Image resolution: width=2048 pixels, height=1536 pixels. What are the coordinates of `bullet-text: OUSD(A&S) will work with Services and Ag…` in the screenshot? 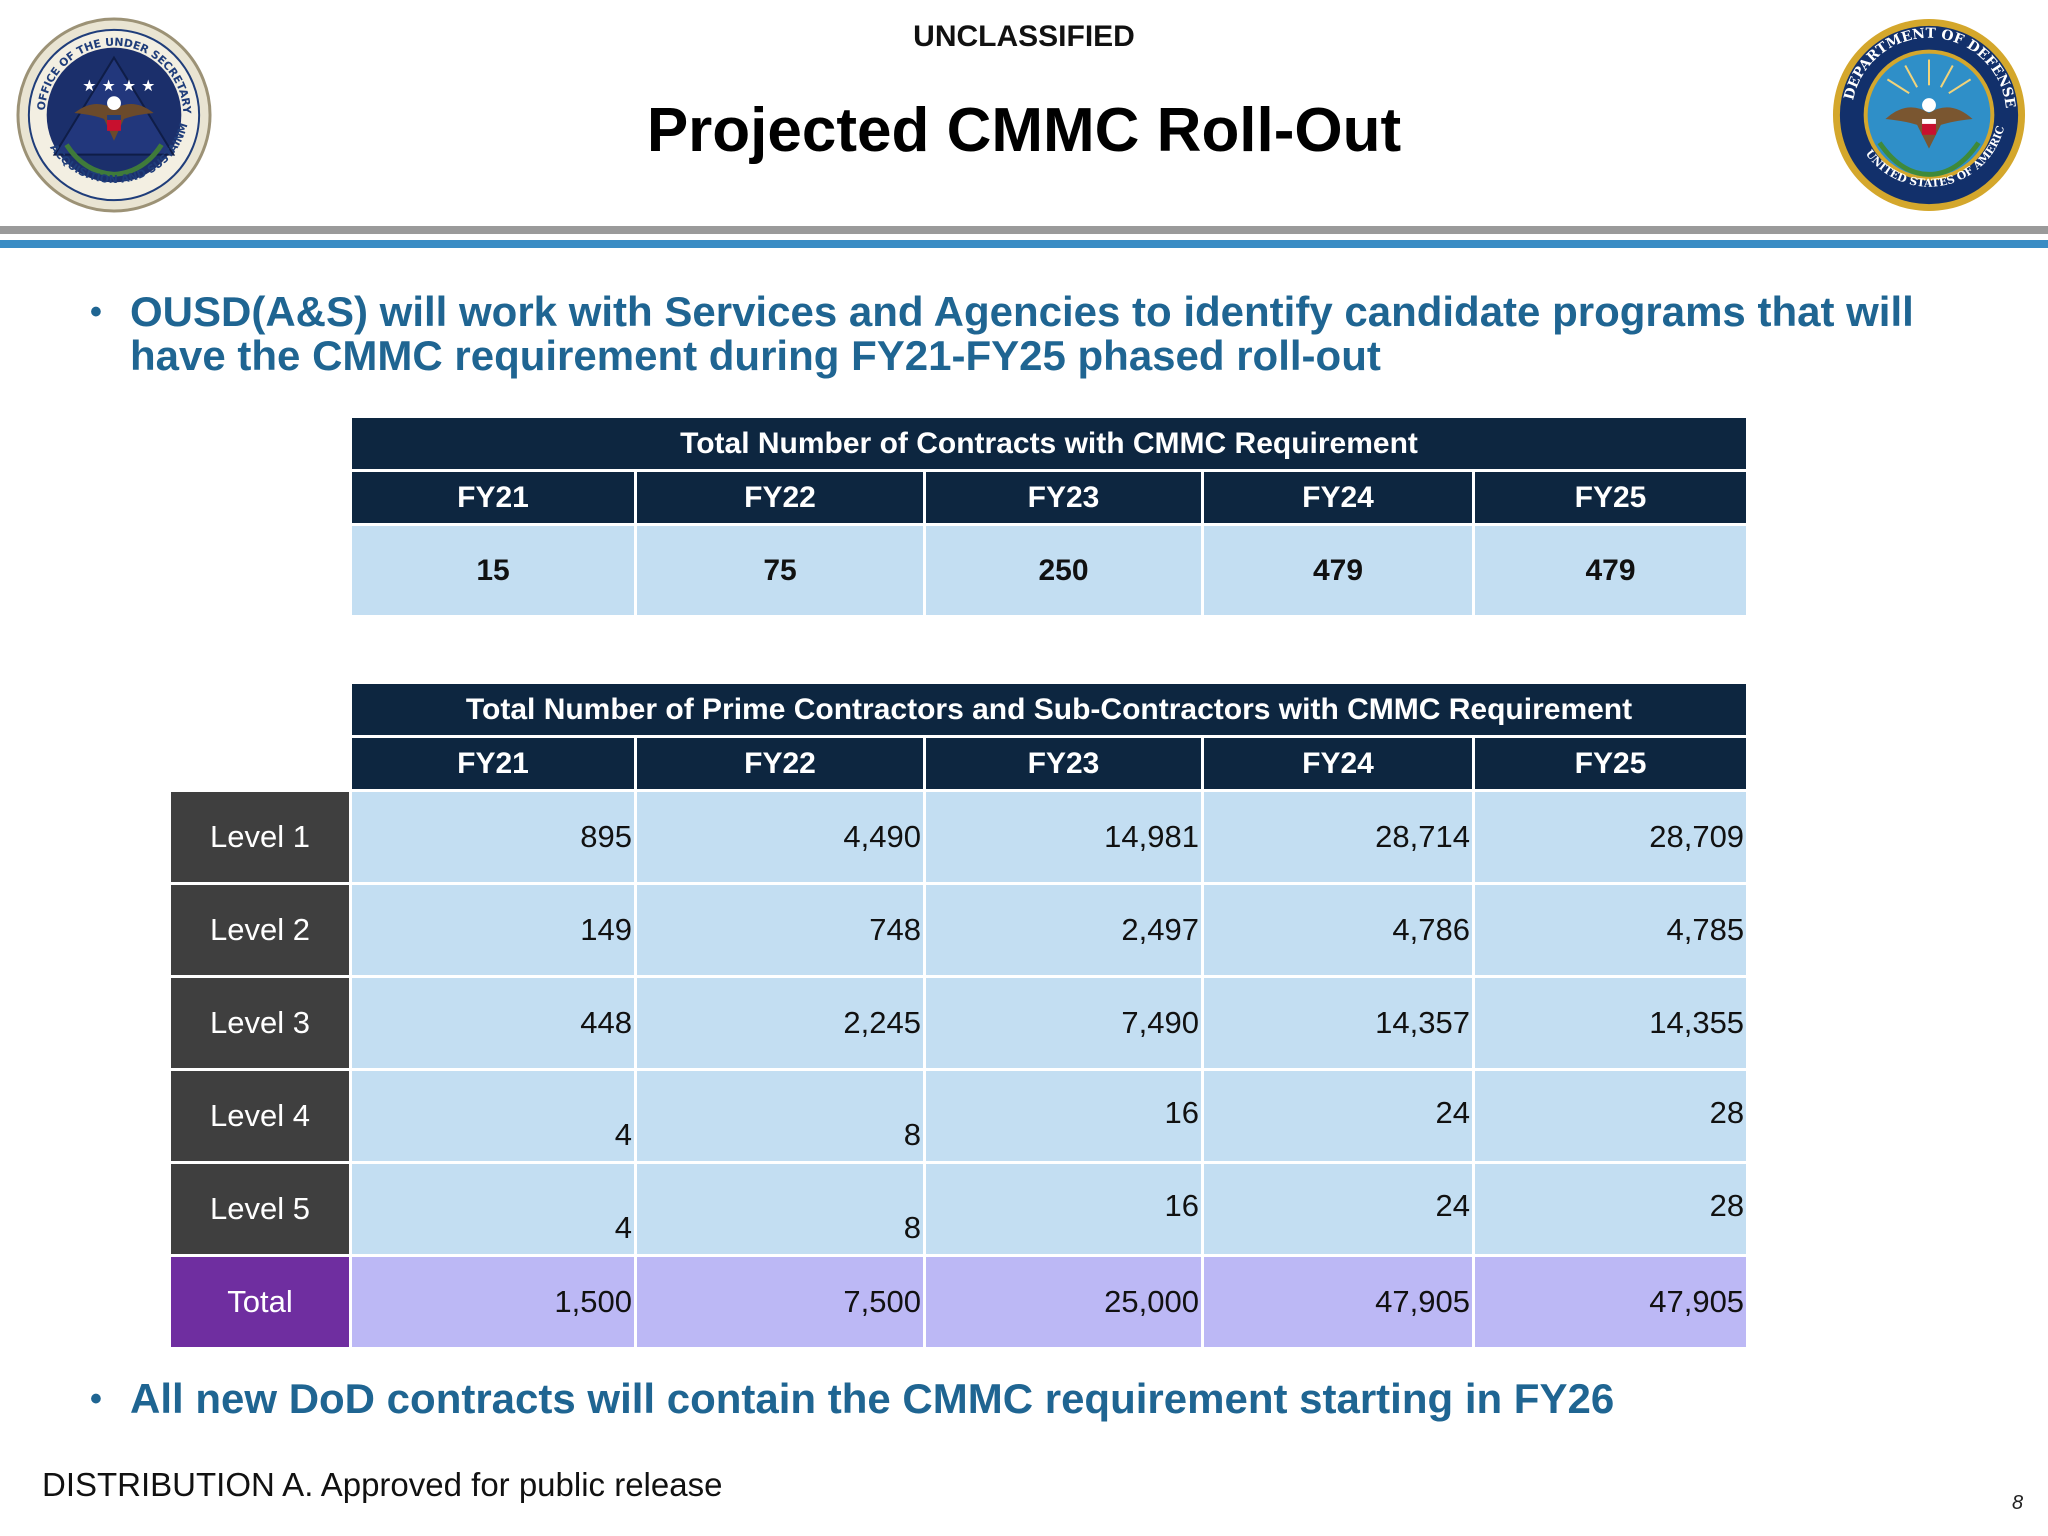 It's located at (1022, 333).